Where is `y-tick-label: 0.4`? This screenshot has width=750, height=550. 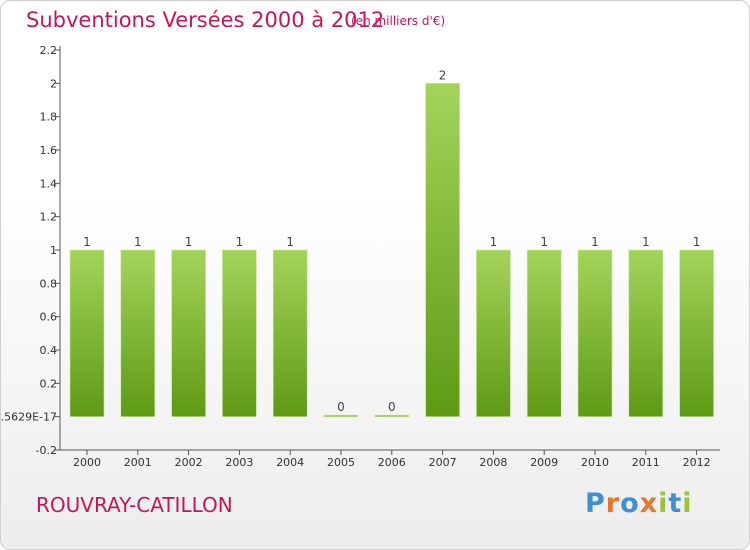
y-tick-label: 0.4 is located at coordinates (49, 350).